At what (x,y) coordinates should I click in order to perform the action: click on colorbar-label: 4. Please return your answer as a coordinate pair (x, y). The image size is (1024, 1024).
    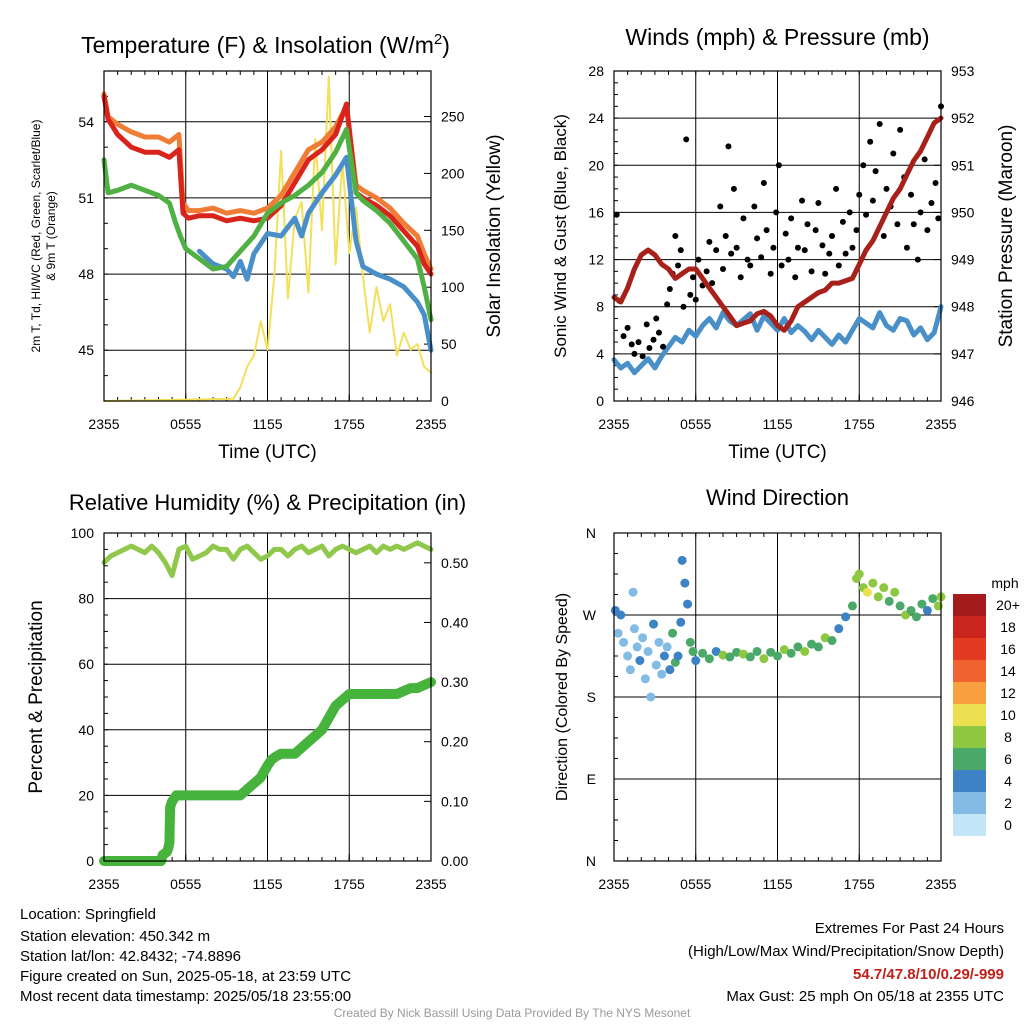
    Looking at the image, I should click on (1008, 781).